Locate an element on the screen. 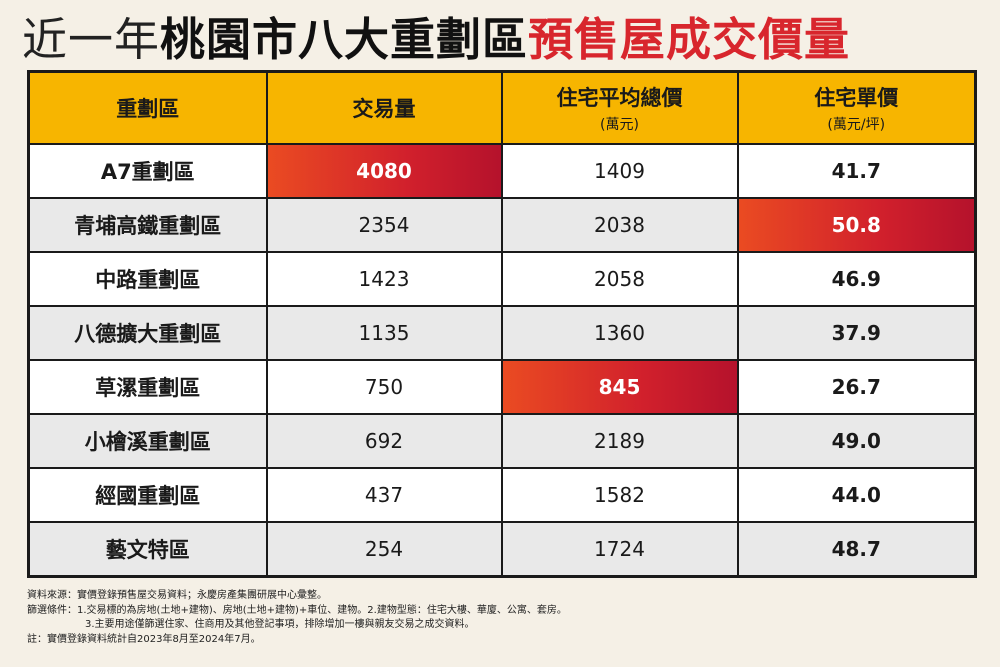 This screenshot has width=1000, height=667. volume-cell: 1135 is located at coordinates (384, 333).